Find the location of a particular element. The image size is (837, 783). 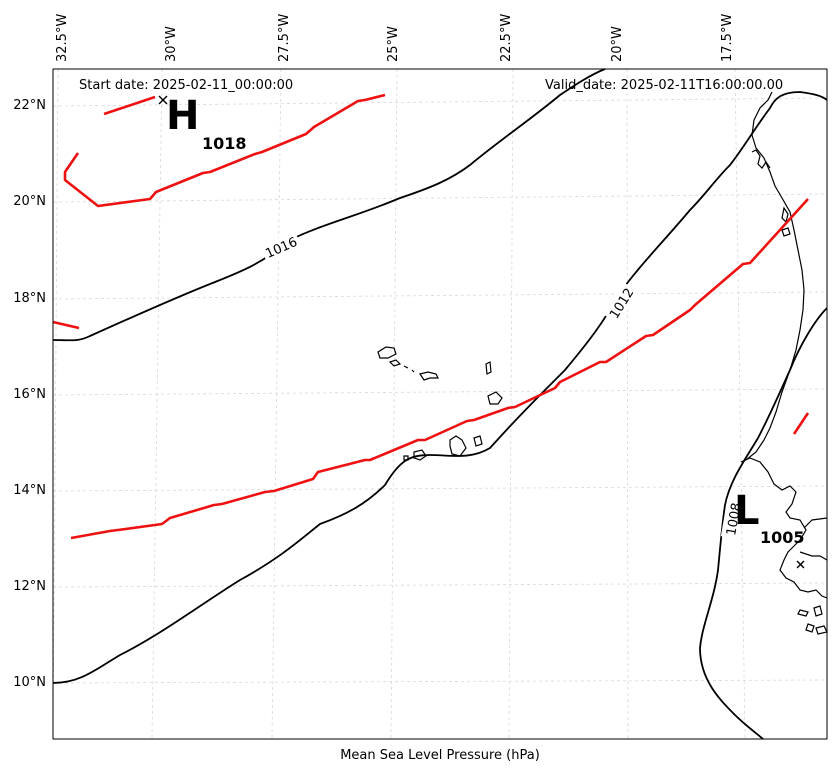

lat-label: 22°N is located at coordinates (29, 105).